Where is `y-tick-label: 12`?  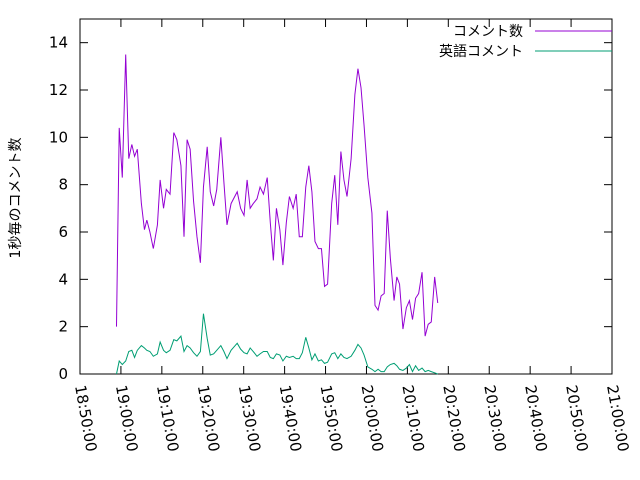 y-tick-label: 12 is located at coordinates (58, 90).